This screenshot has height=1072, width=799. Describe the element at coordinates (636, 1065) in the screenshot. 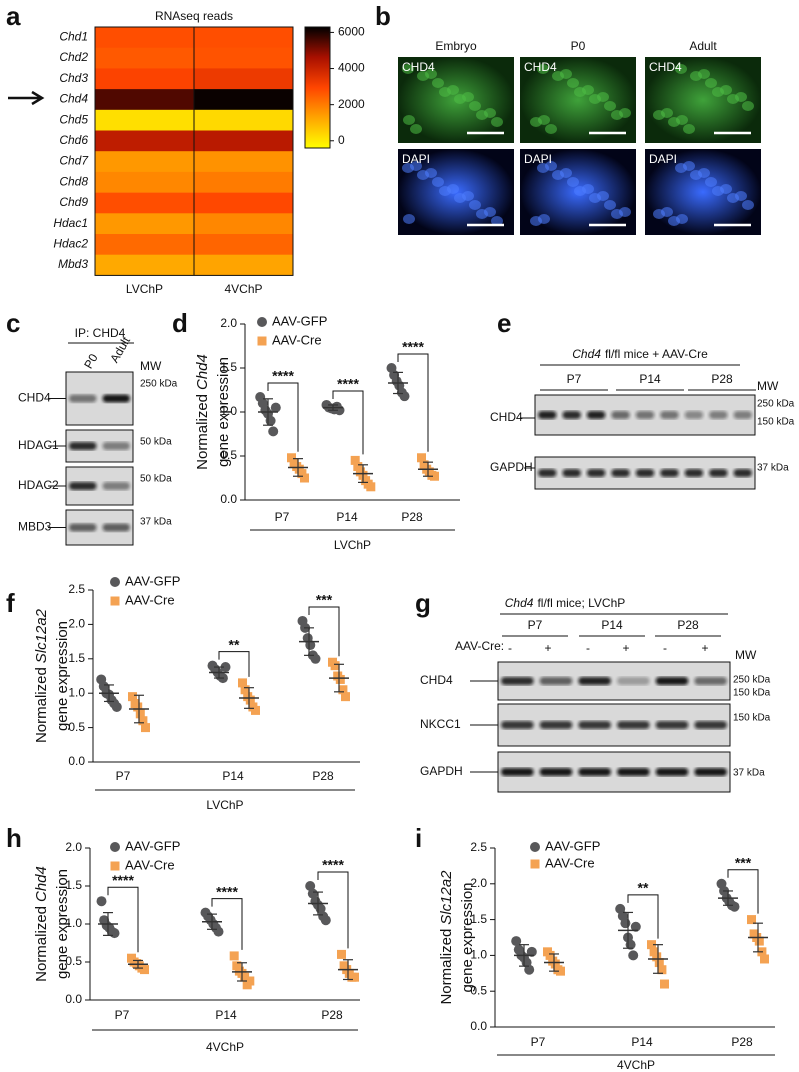

I see `group-label: 4VChP` at that location.